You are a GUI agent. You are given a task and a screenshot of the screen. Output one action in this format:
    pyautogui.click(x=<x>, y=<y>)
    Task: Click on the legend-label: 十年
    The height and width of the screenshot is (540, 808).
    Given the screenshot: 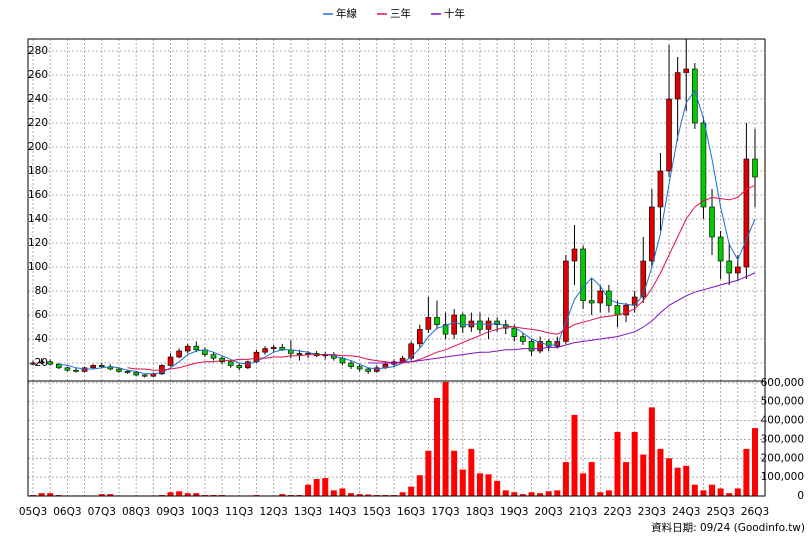 What is the action you would take?
    pyautogui.click(x=454, y=13)
    